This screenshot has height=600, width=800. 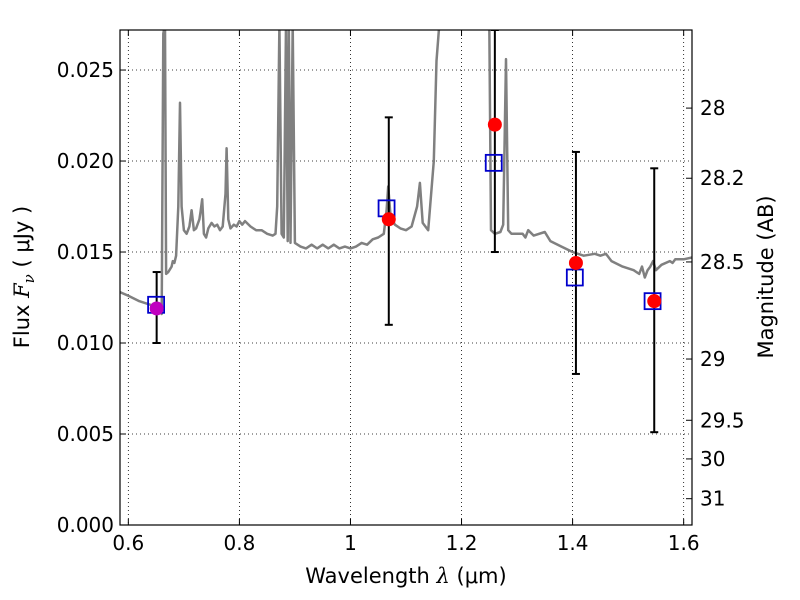 I want to click on x-tick-label: 1.4, so click(x=573, y=543).